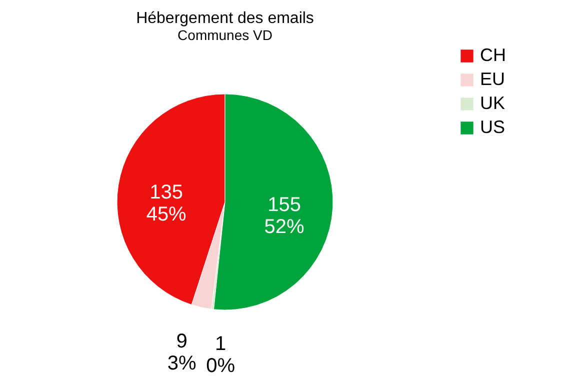 The width and height of the screenshot is (569, 388). I want to click on data-label: 135 45%, so click(166, 204).